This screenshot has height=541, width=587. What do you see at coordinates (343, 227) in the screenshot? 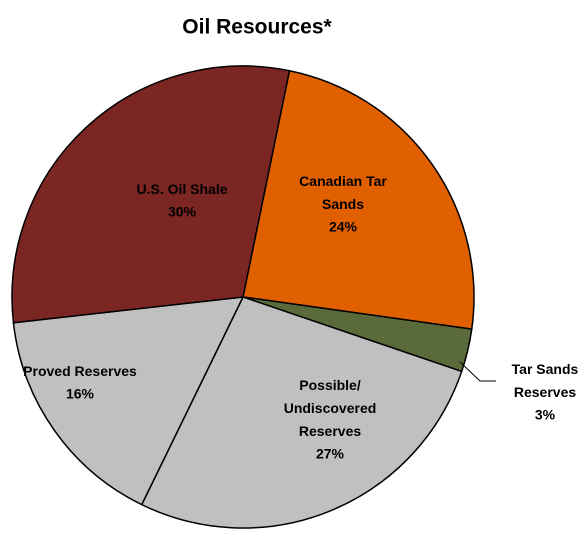
I see `value-label: 24%` at bounding box center [343, 227].